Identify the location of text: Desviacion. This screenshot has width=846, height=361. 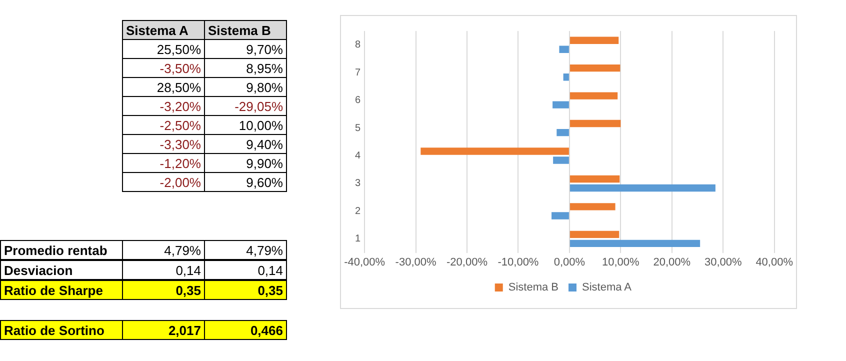
(61, 270).